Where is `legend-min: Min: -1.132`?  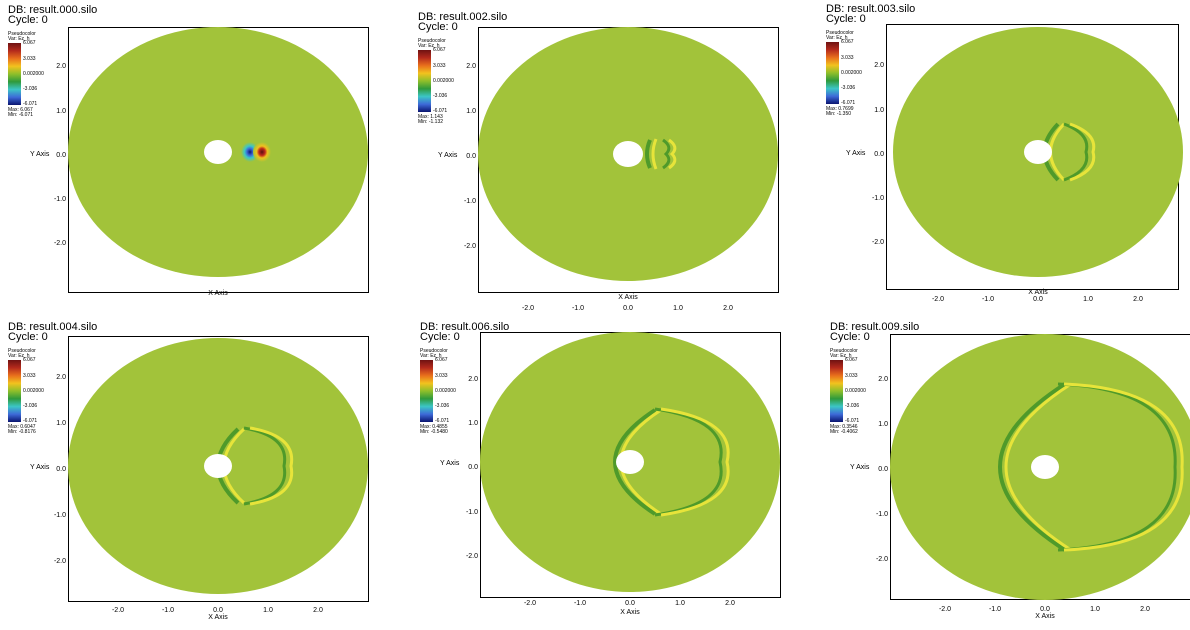 legend-min: Min: -1.132 is located at coordinates (430, 122).